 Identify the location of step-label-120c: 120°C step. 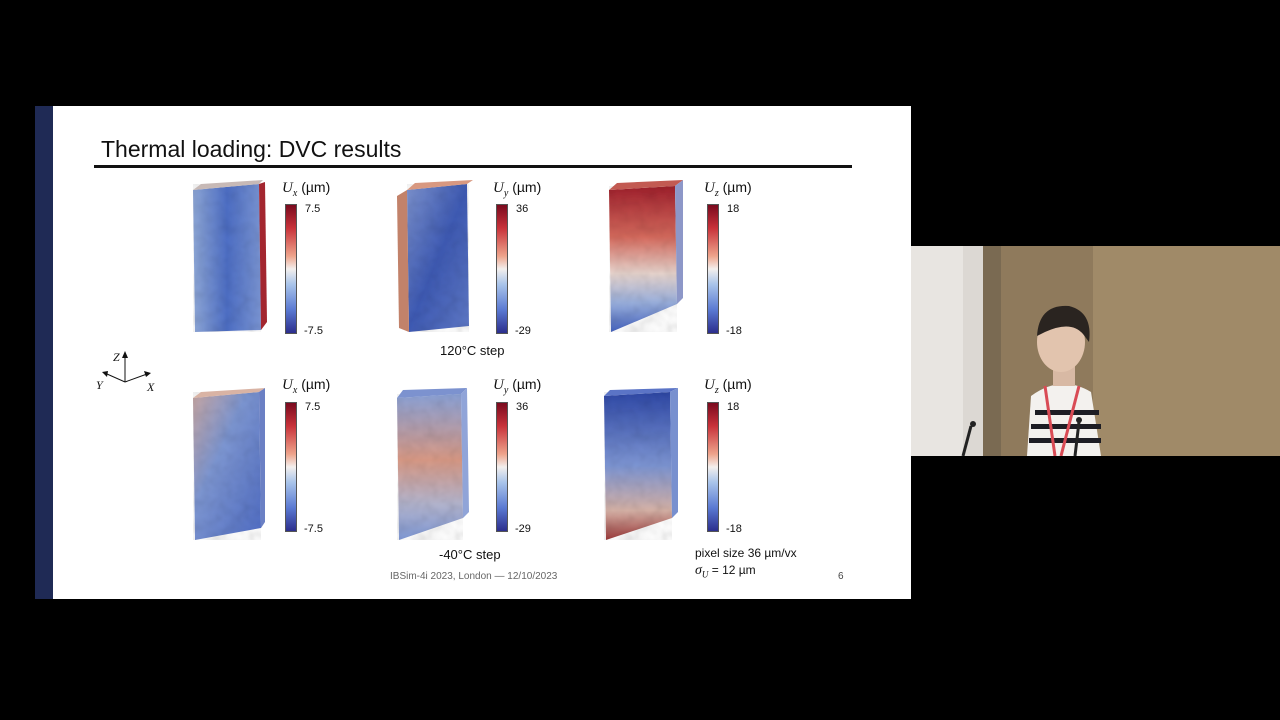
(472, 350).